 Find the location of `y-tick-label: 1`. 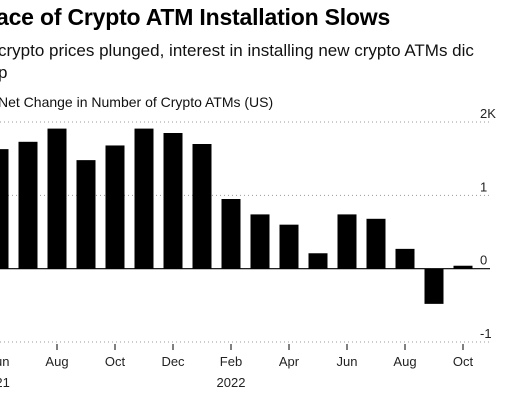

y-tick-label: 1 is located at coordinates (483, 186).